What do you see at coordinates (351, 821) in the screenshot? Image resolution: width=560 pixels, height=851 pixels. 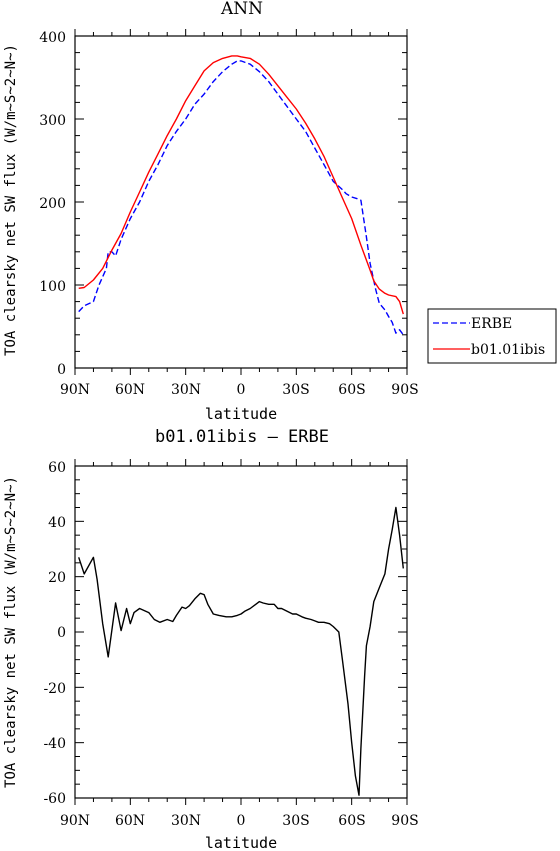 I see `bottom-x-tick-label: 60S` at bounding box center [351, 821].